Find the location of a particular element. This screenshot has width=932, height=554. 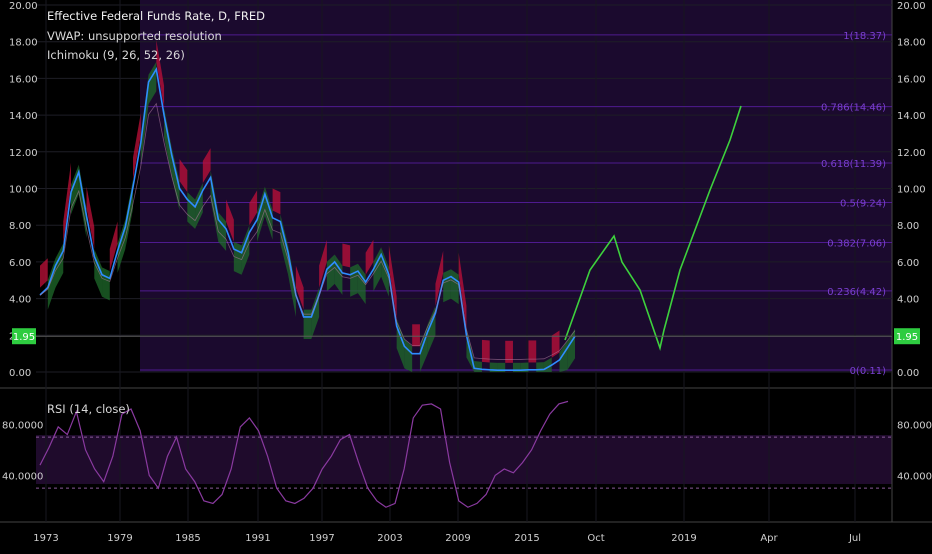

x-tick-label: Oct is located at coordinates (595, 538).